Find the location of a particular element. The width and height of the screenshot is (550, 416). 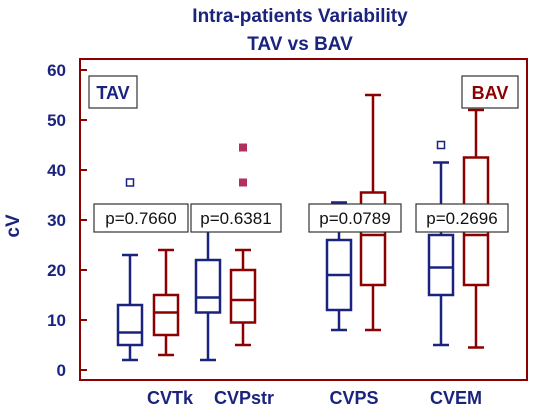

p-value-text: p=0.7660 is located at coordinates (140, 218).